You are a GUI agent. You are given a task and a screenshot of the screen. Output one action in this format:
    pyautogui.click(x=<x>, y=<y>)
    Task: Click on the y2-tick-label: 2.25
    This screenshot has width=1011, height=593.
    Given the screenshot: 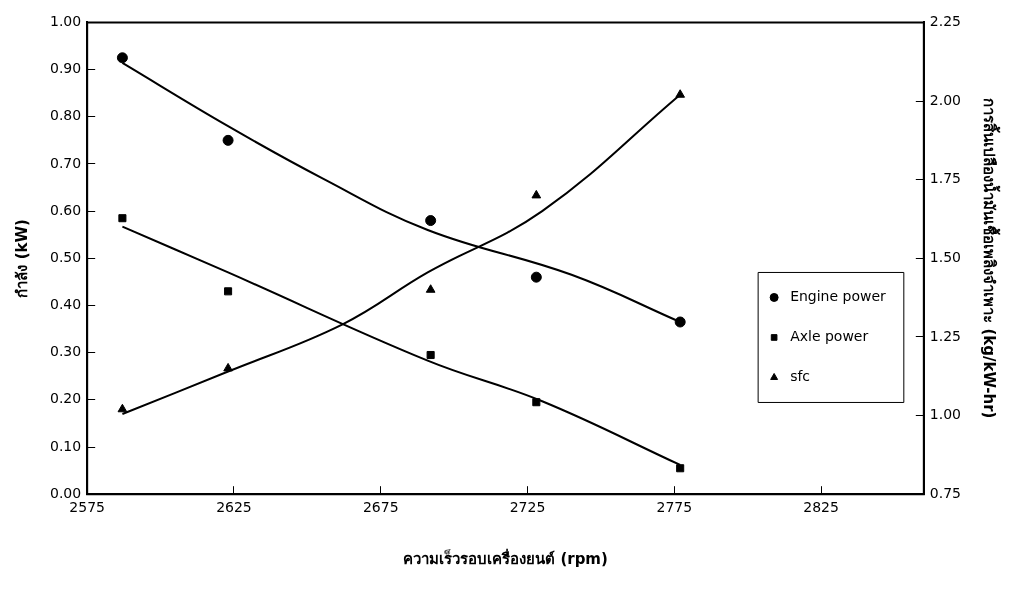 What is the action you would take?
    pyautogui.click(x=945, y=21)
    